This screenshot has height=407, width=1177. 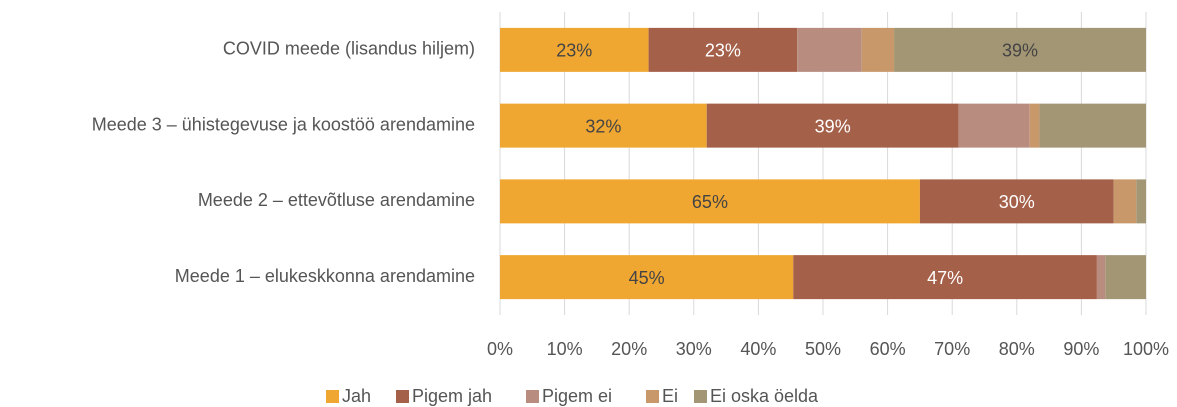 I want to click on x-tick-label: 100%, so click(x=1146, y=349).